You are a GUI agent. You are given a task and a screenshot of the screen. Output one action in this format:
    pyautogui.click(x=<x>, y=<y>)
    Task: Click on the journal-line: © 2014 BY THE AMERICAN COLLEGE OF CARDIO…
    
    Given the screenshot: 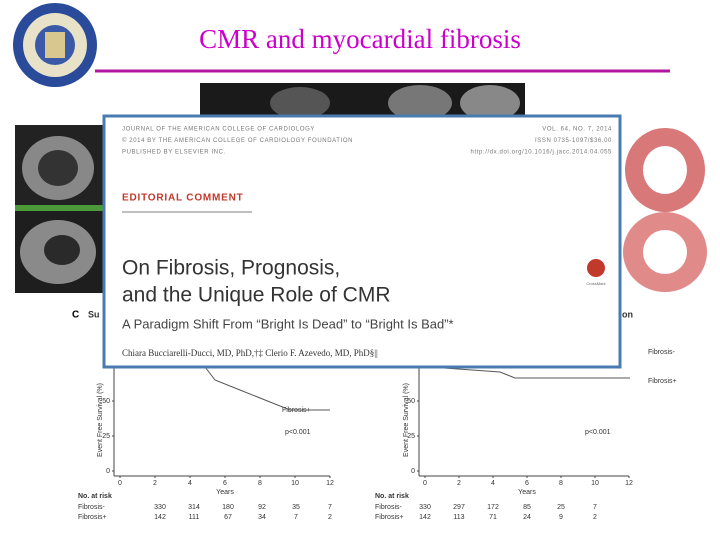 What is the action you would take?
    pyautogui.click(x=237, y=140)
    